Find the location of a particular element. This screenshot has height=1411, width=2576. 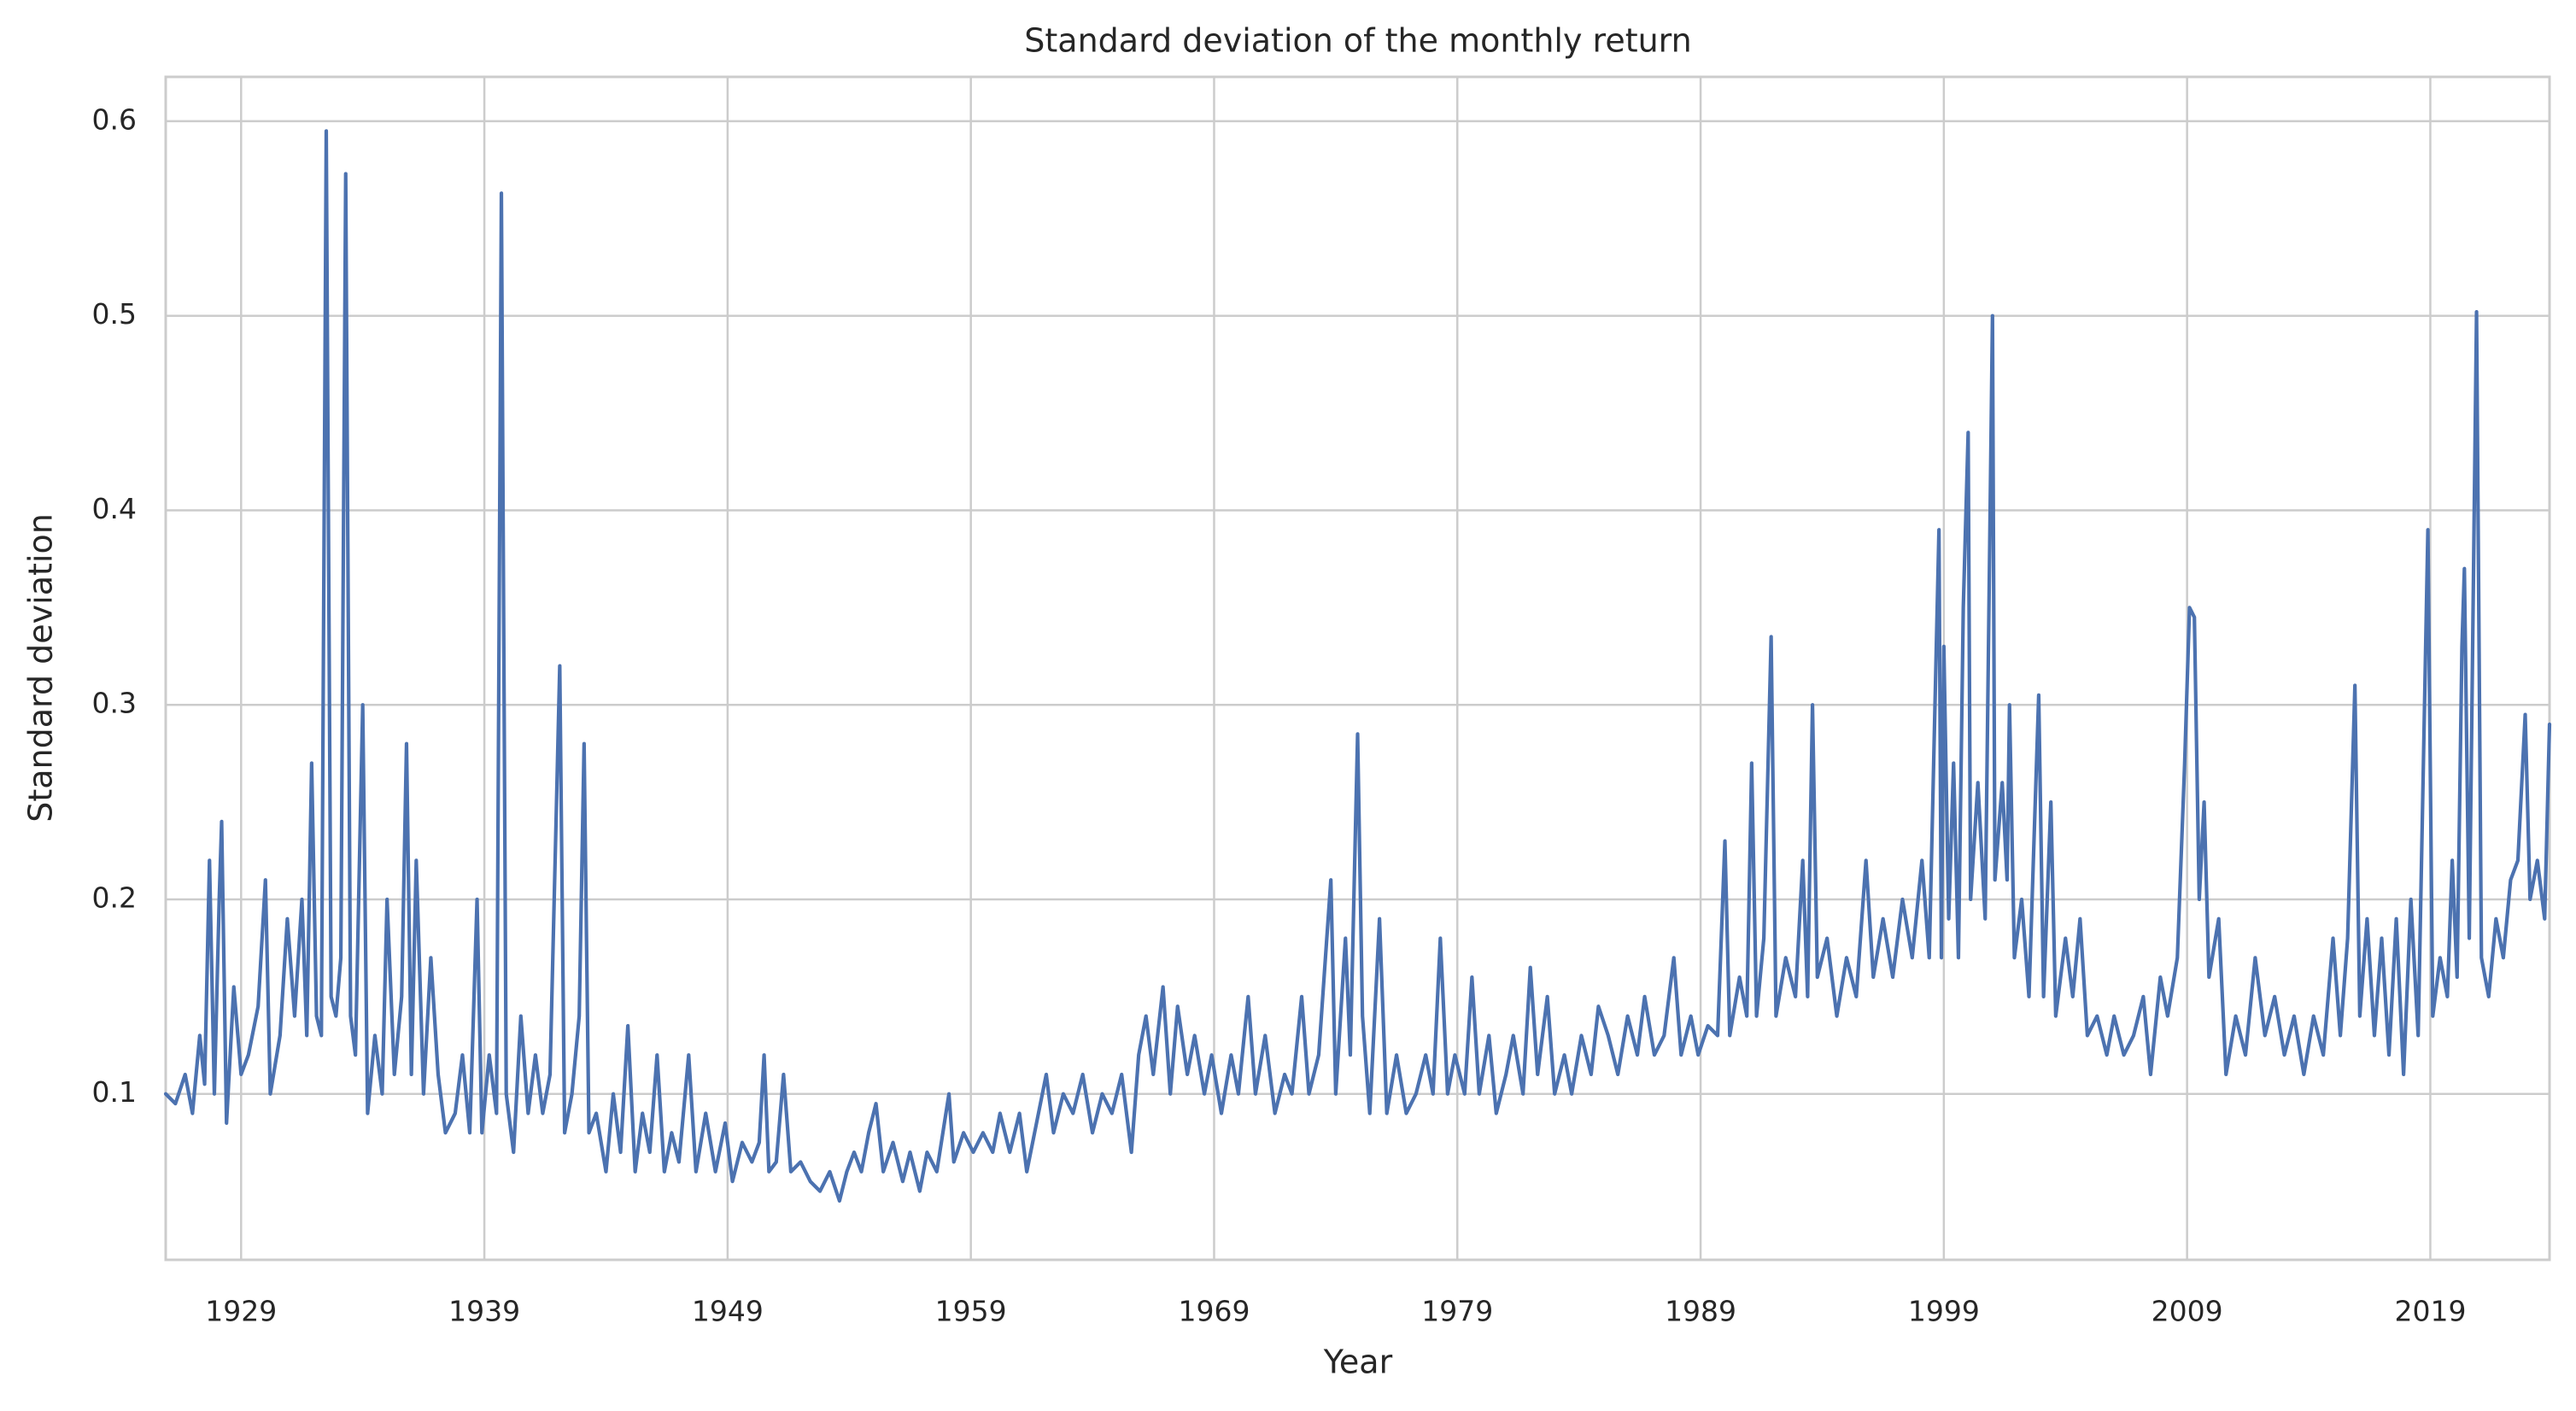

chart-title: Standard deviation of the monthly return is located at coordinates (1357, 41).